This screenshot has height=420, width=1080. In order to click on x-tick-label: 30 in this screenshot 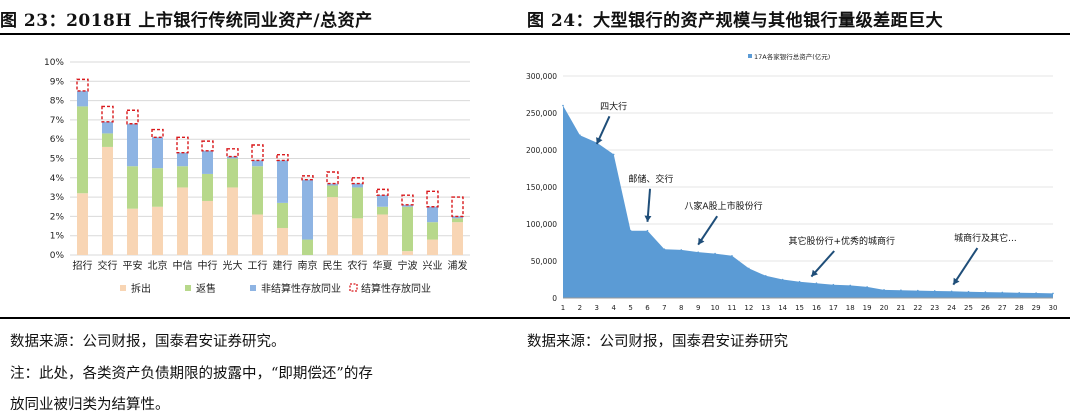, I will do `click(1053, 308)`.